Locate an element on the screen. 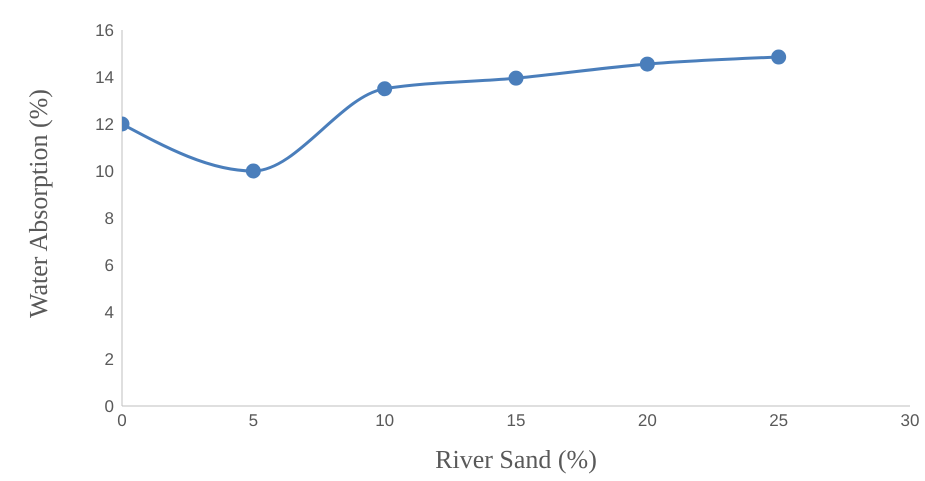 This screenshot has width=925, height=481. x-tick-label: 15 is located at coordinates (516, 420).